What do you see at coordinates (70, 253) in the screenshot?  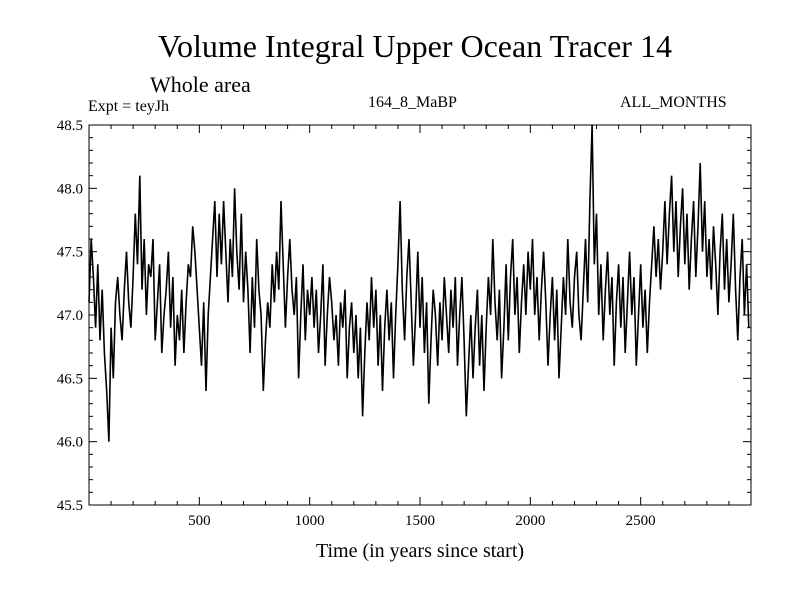 I see `y-tick-label: 47.5` at bounding box center [70, 253].